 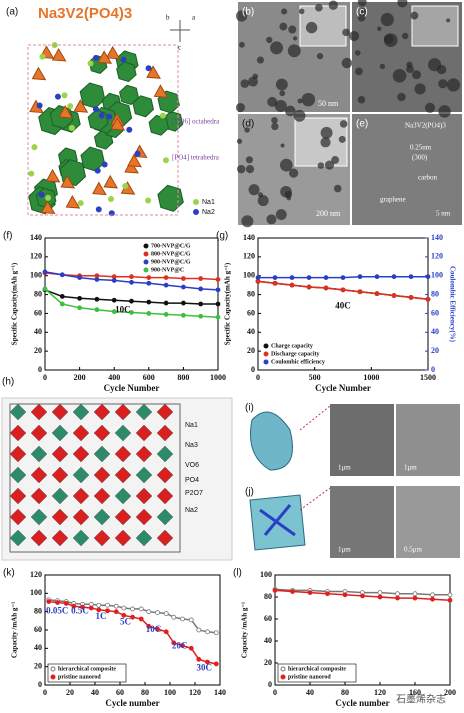 I want to click on legend-label: 900-NVP@C, so click(x=167, y=270).